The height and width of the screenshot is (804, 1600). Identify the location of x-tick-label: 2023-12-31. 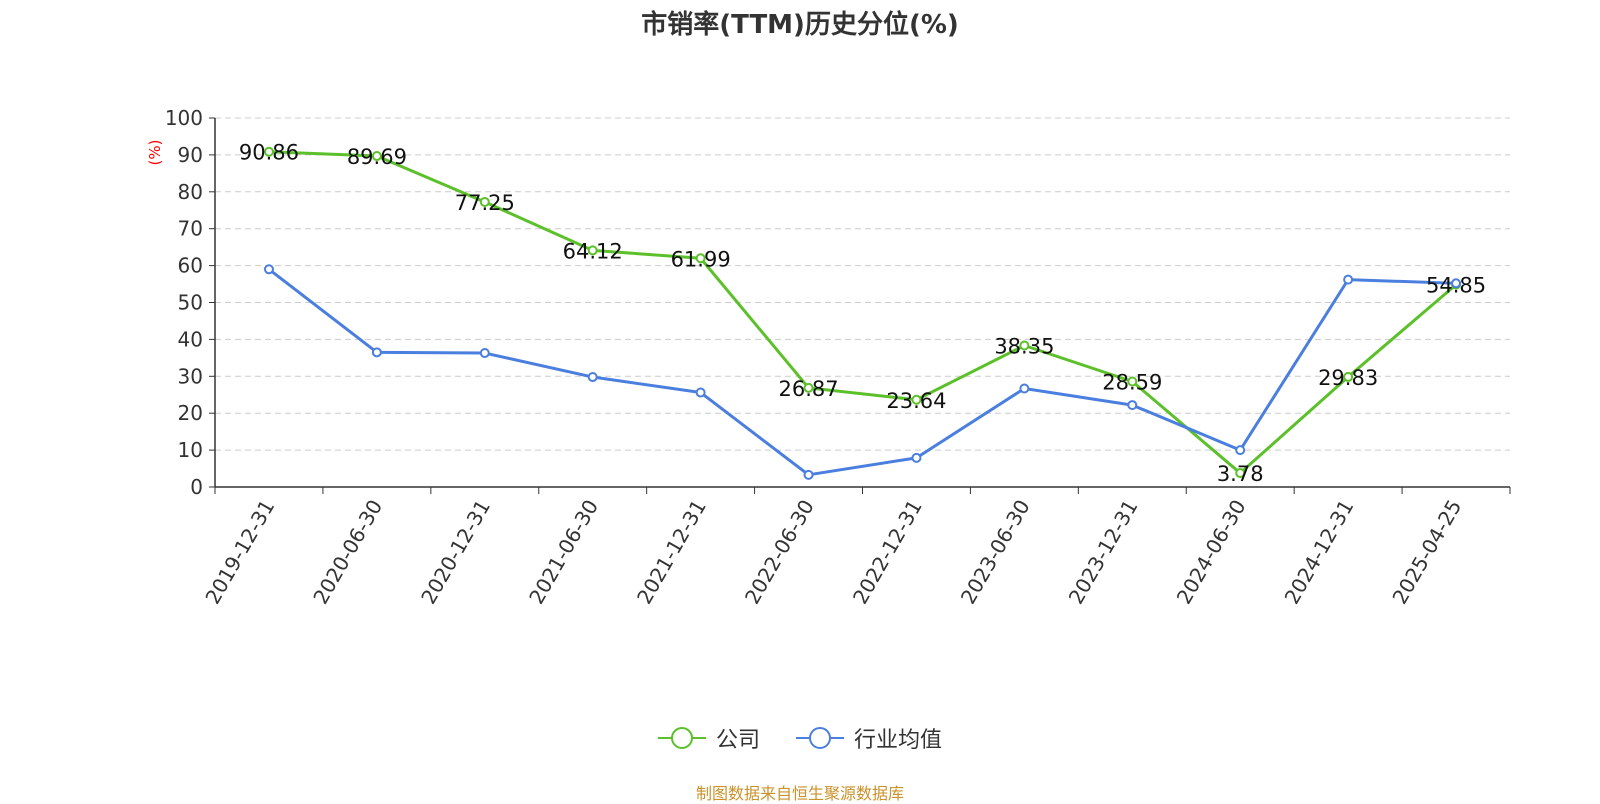
(1103, 552).